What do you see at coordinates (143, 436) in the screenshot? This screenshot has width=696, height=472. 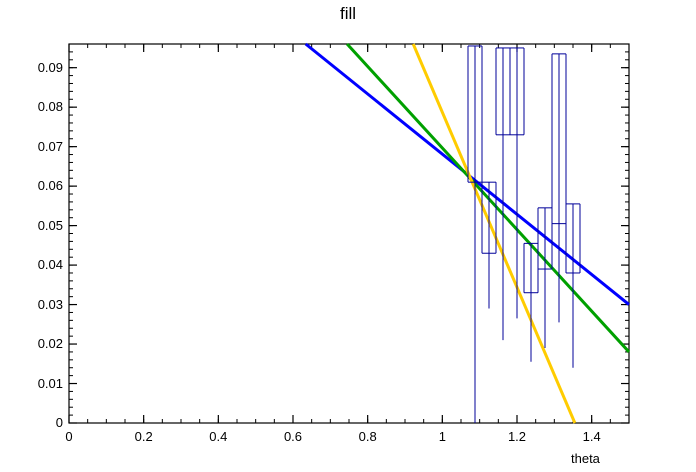 I see `x-tick-label: 0.2` at bounding box center [143, 436].